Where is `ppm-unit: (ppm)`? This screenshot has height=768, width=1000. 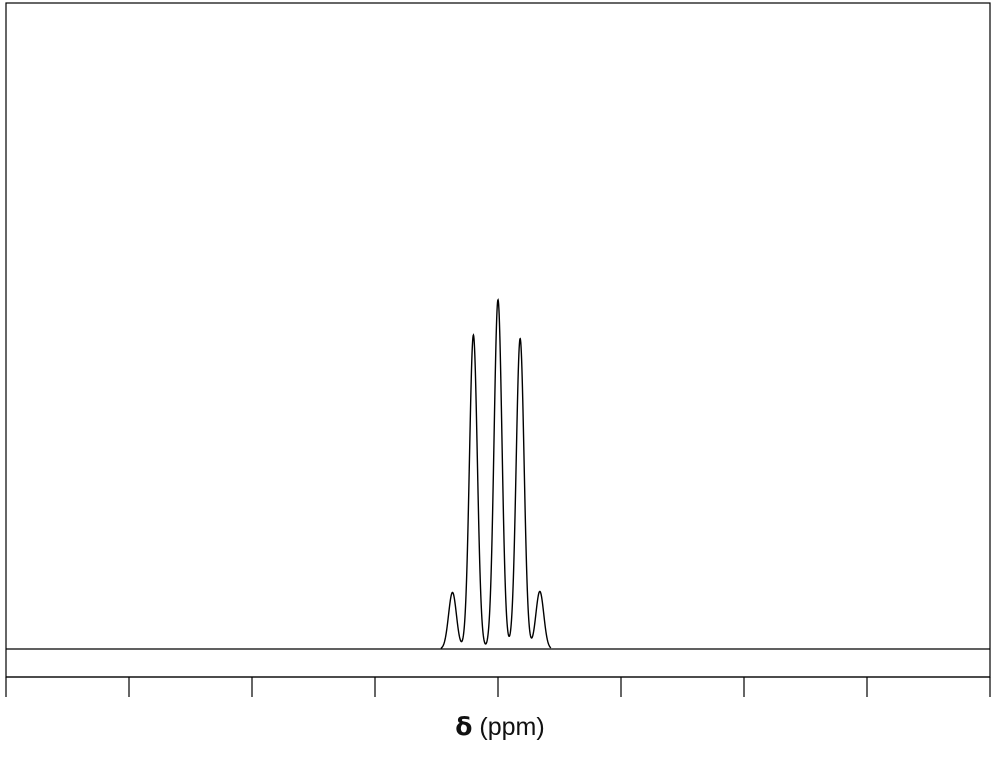 ppm-unit: (ppm) is located at coordinates (512, 727).